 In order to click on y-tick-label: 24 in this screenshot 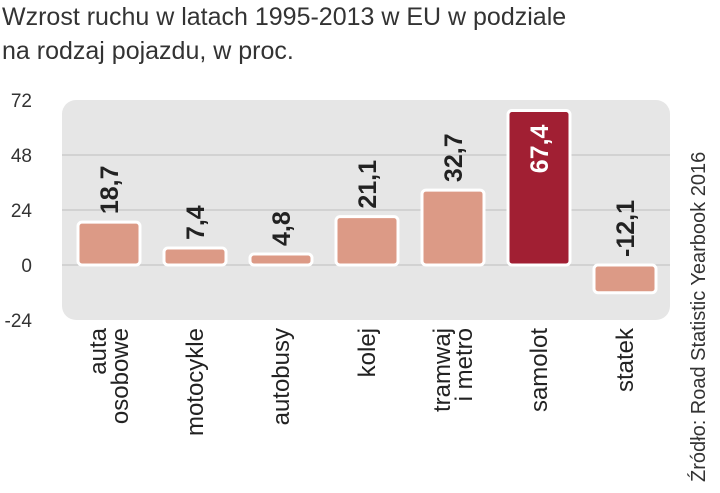, I will do `click(22, 211)`.